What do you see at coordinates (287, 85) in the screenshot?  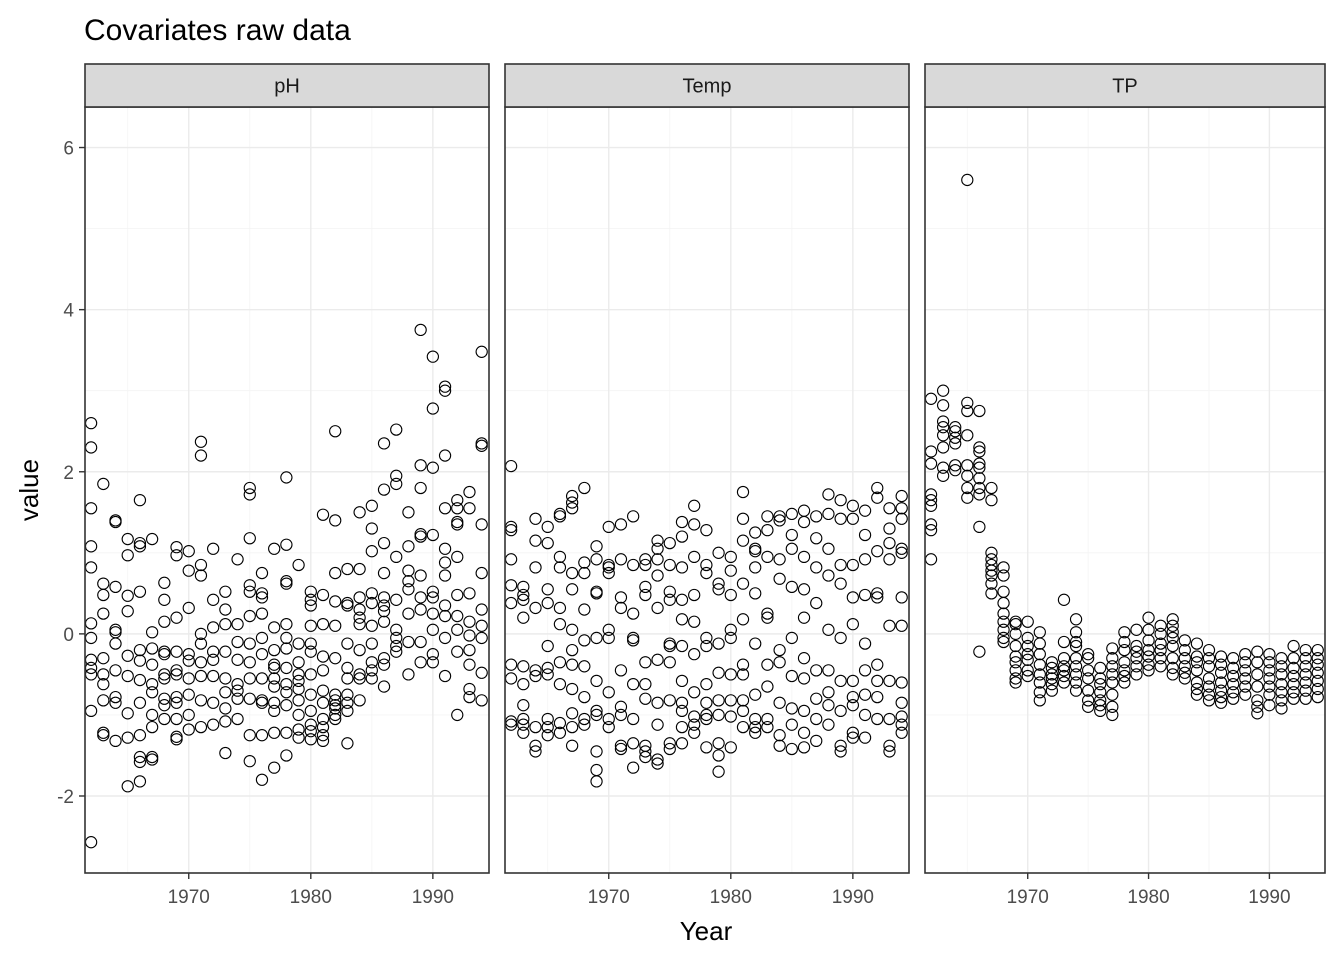 I see `facet-strip` at bounding box center [287, 85].